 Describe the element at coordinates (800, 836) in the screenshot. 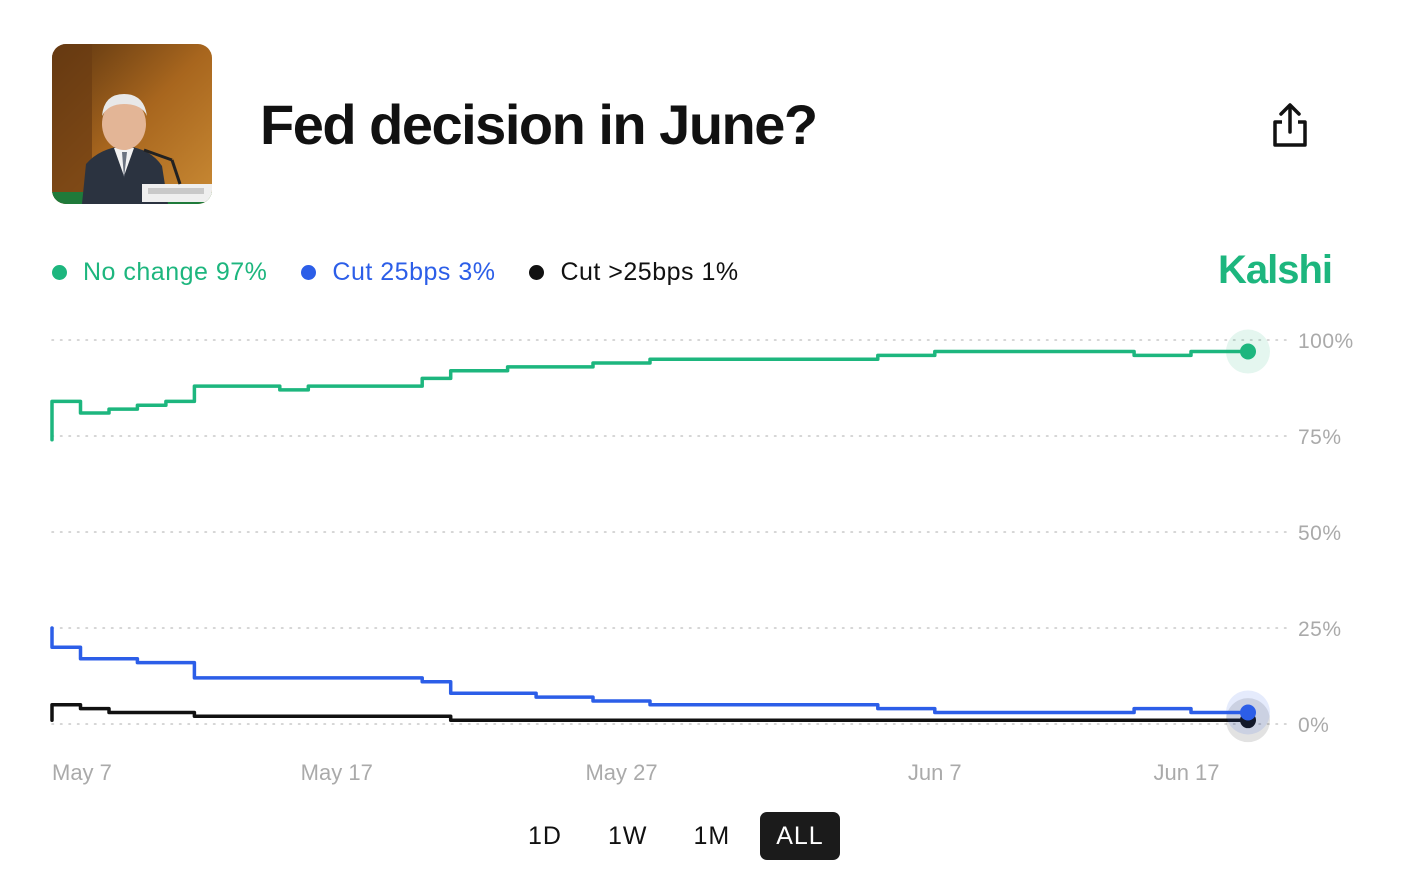

I see `range-button-all: ALL` at that location.